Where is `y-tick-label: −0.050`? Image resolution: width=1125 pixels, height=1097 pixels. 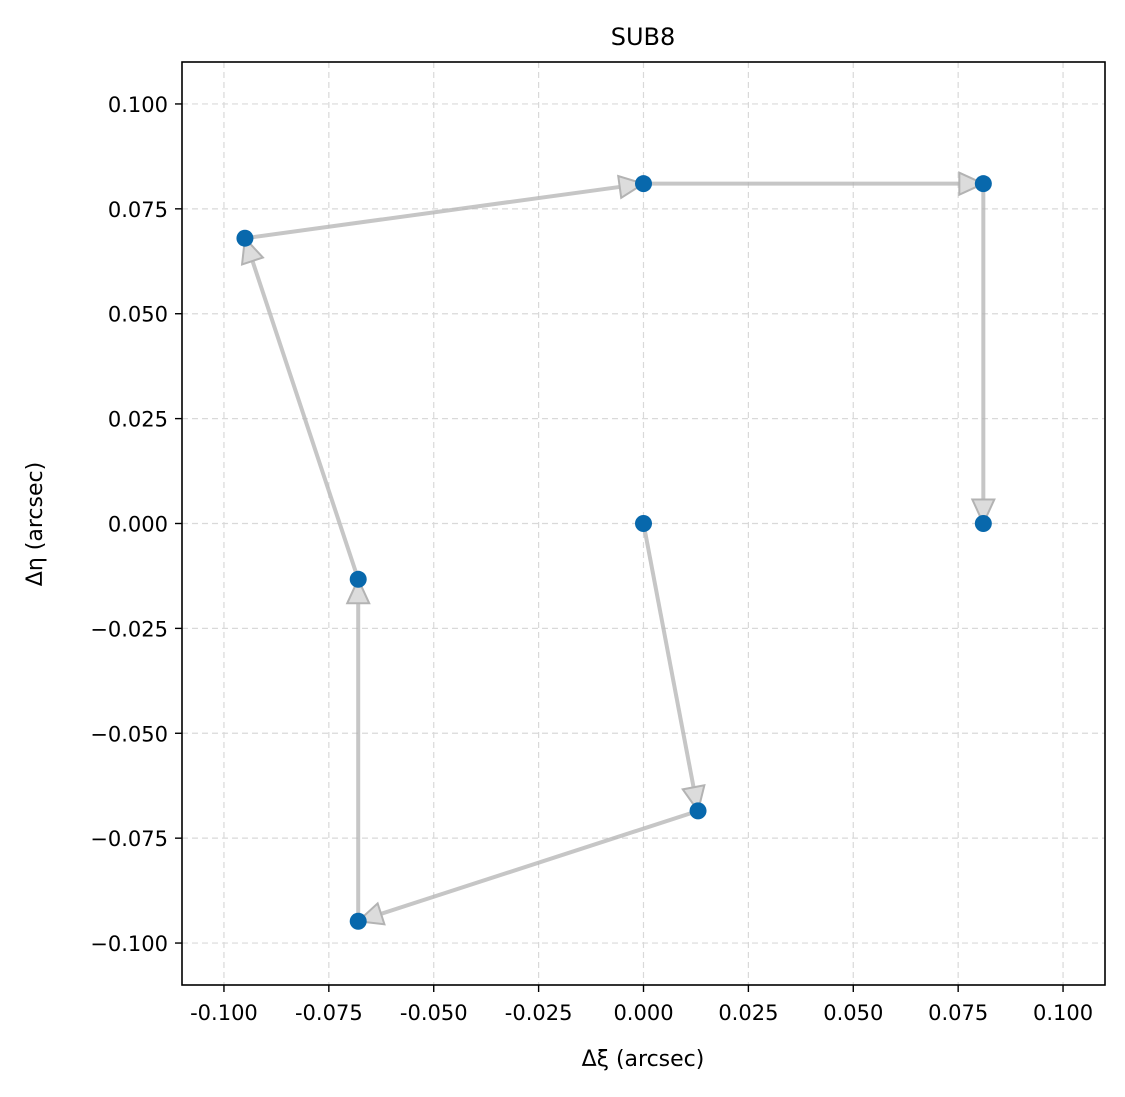 y-tick-label: −0.050 is located at coordinates (129, 734).